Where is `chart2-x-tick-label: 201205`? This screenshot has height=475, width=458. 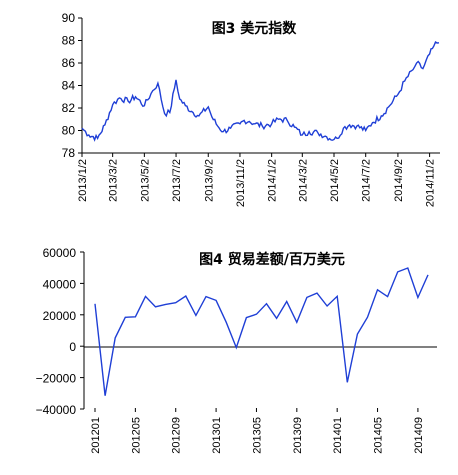 chart2-x-tick-label: 201205 is located at coordinates (136, 435).